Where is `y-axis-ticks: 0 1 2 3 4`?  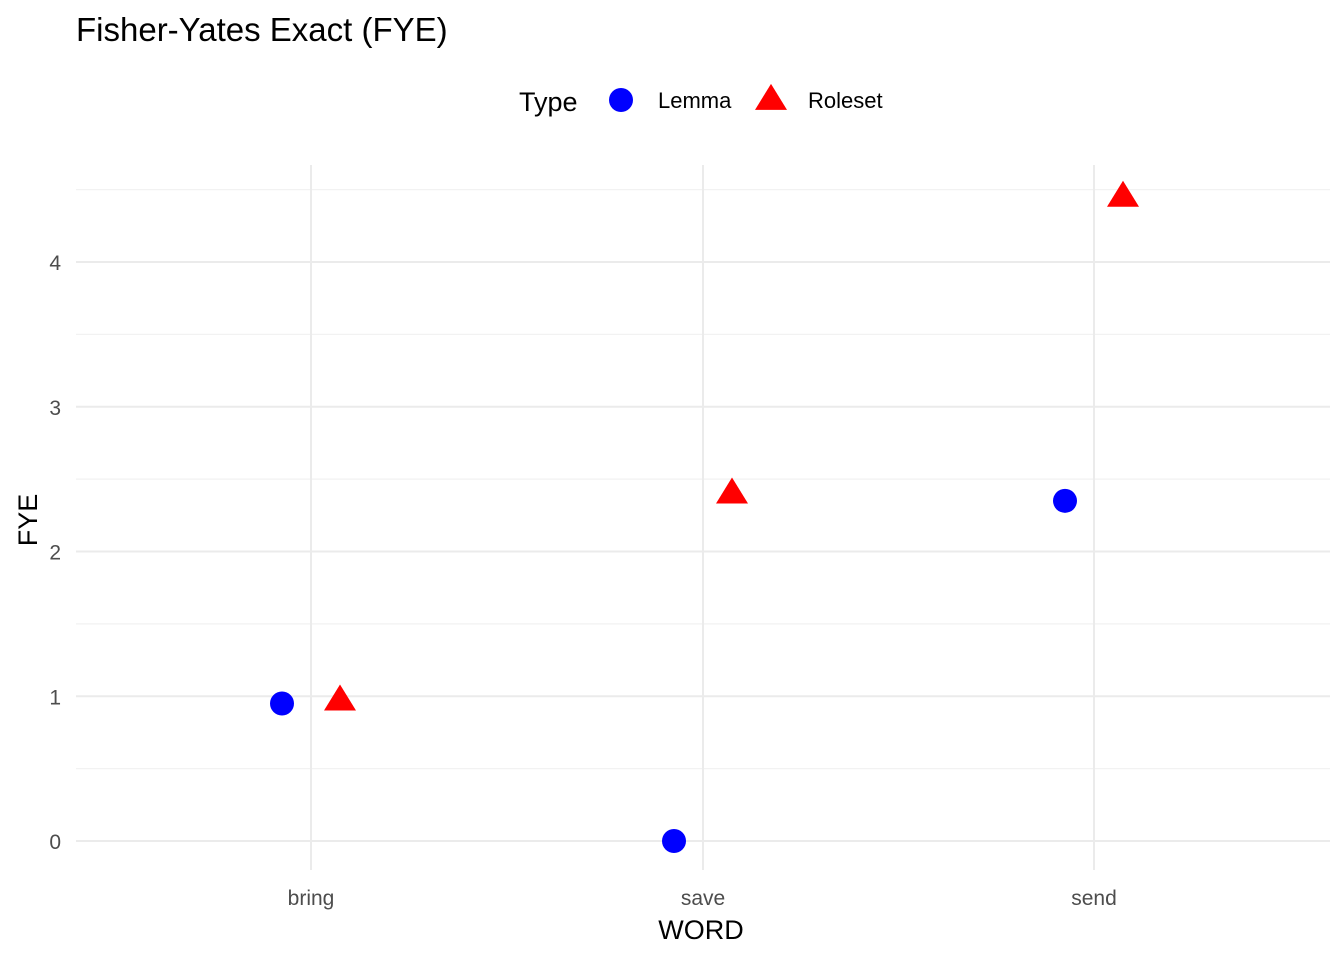 y-axis-ticks: 0 1 2 3 4 is located at coordinates (55, 553).